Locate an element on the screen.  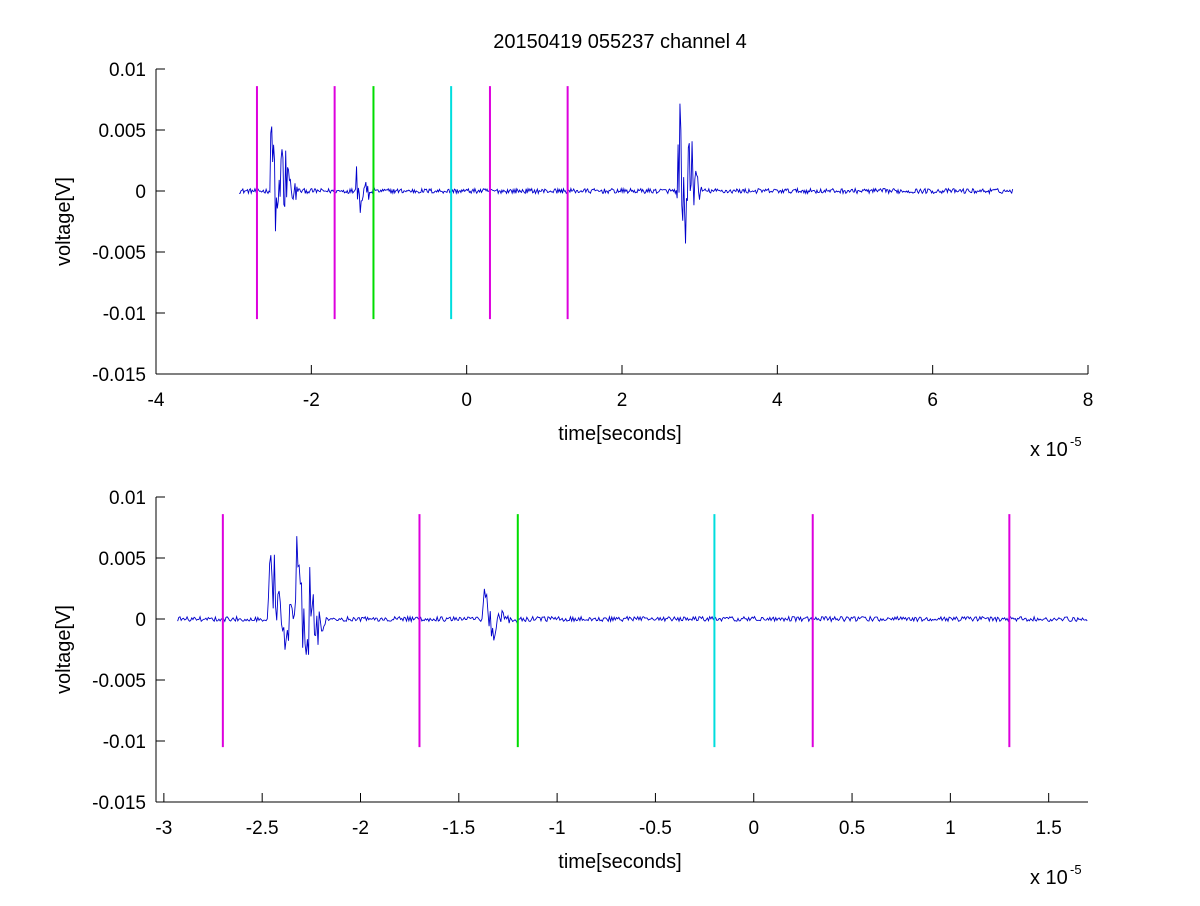
x-tick-label: -1 is located at coordinates (557, 828).